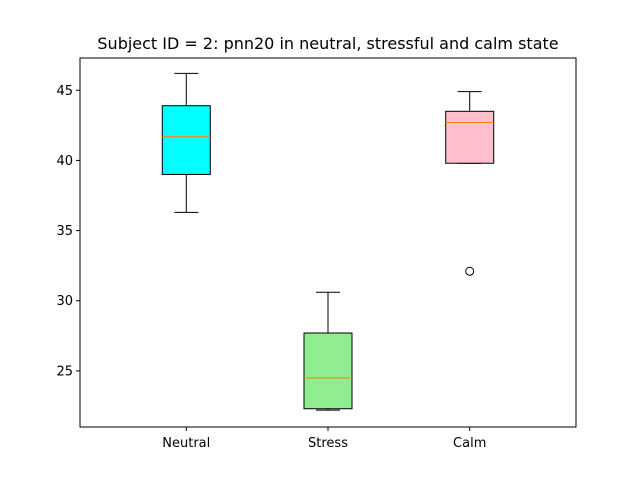  I want to click on x-tick-label: Calm, so click(469, 443).